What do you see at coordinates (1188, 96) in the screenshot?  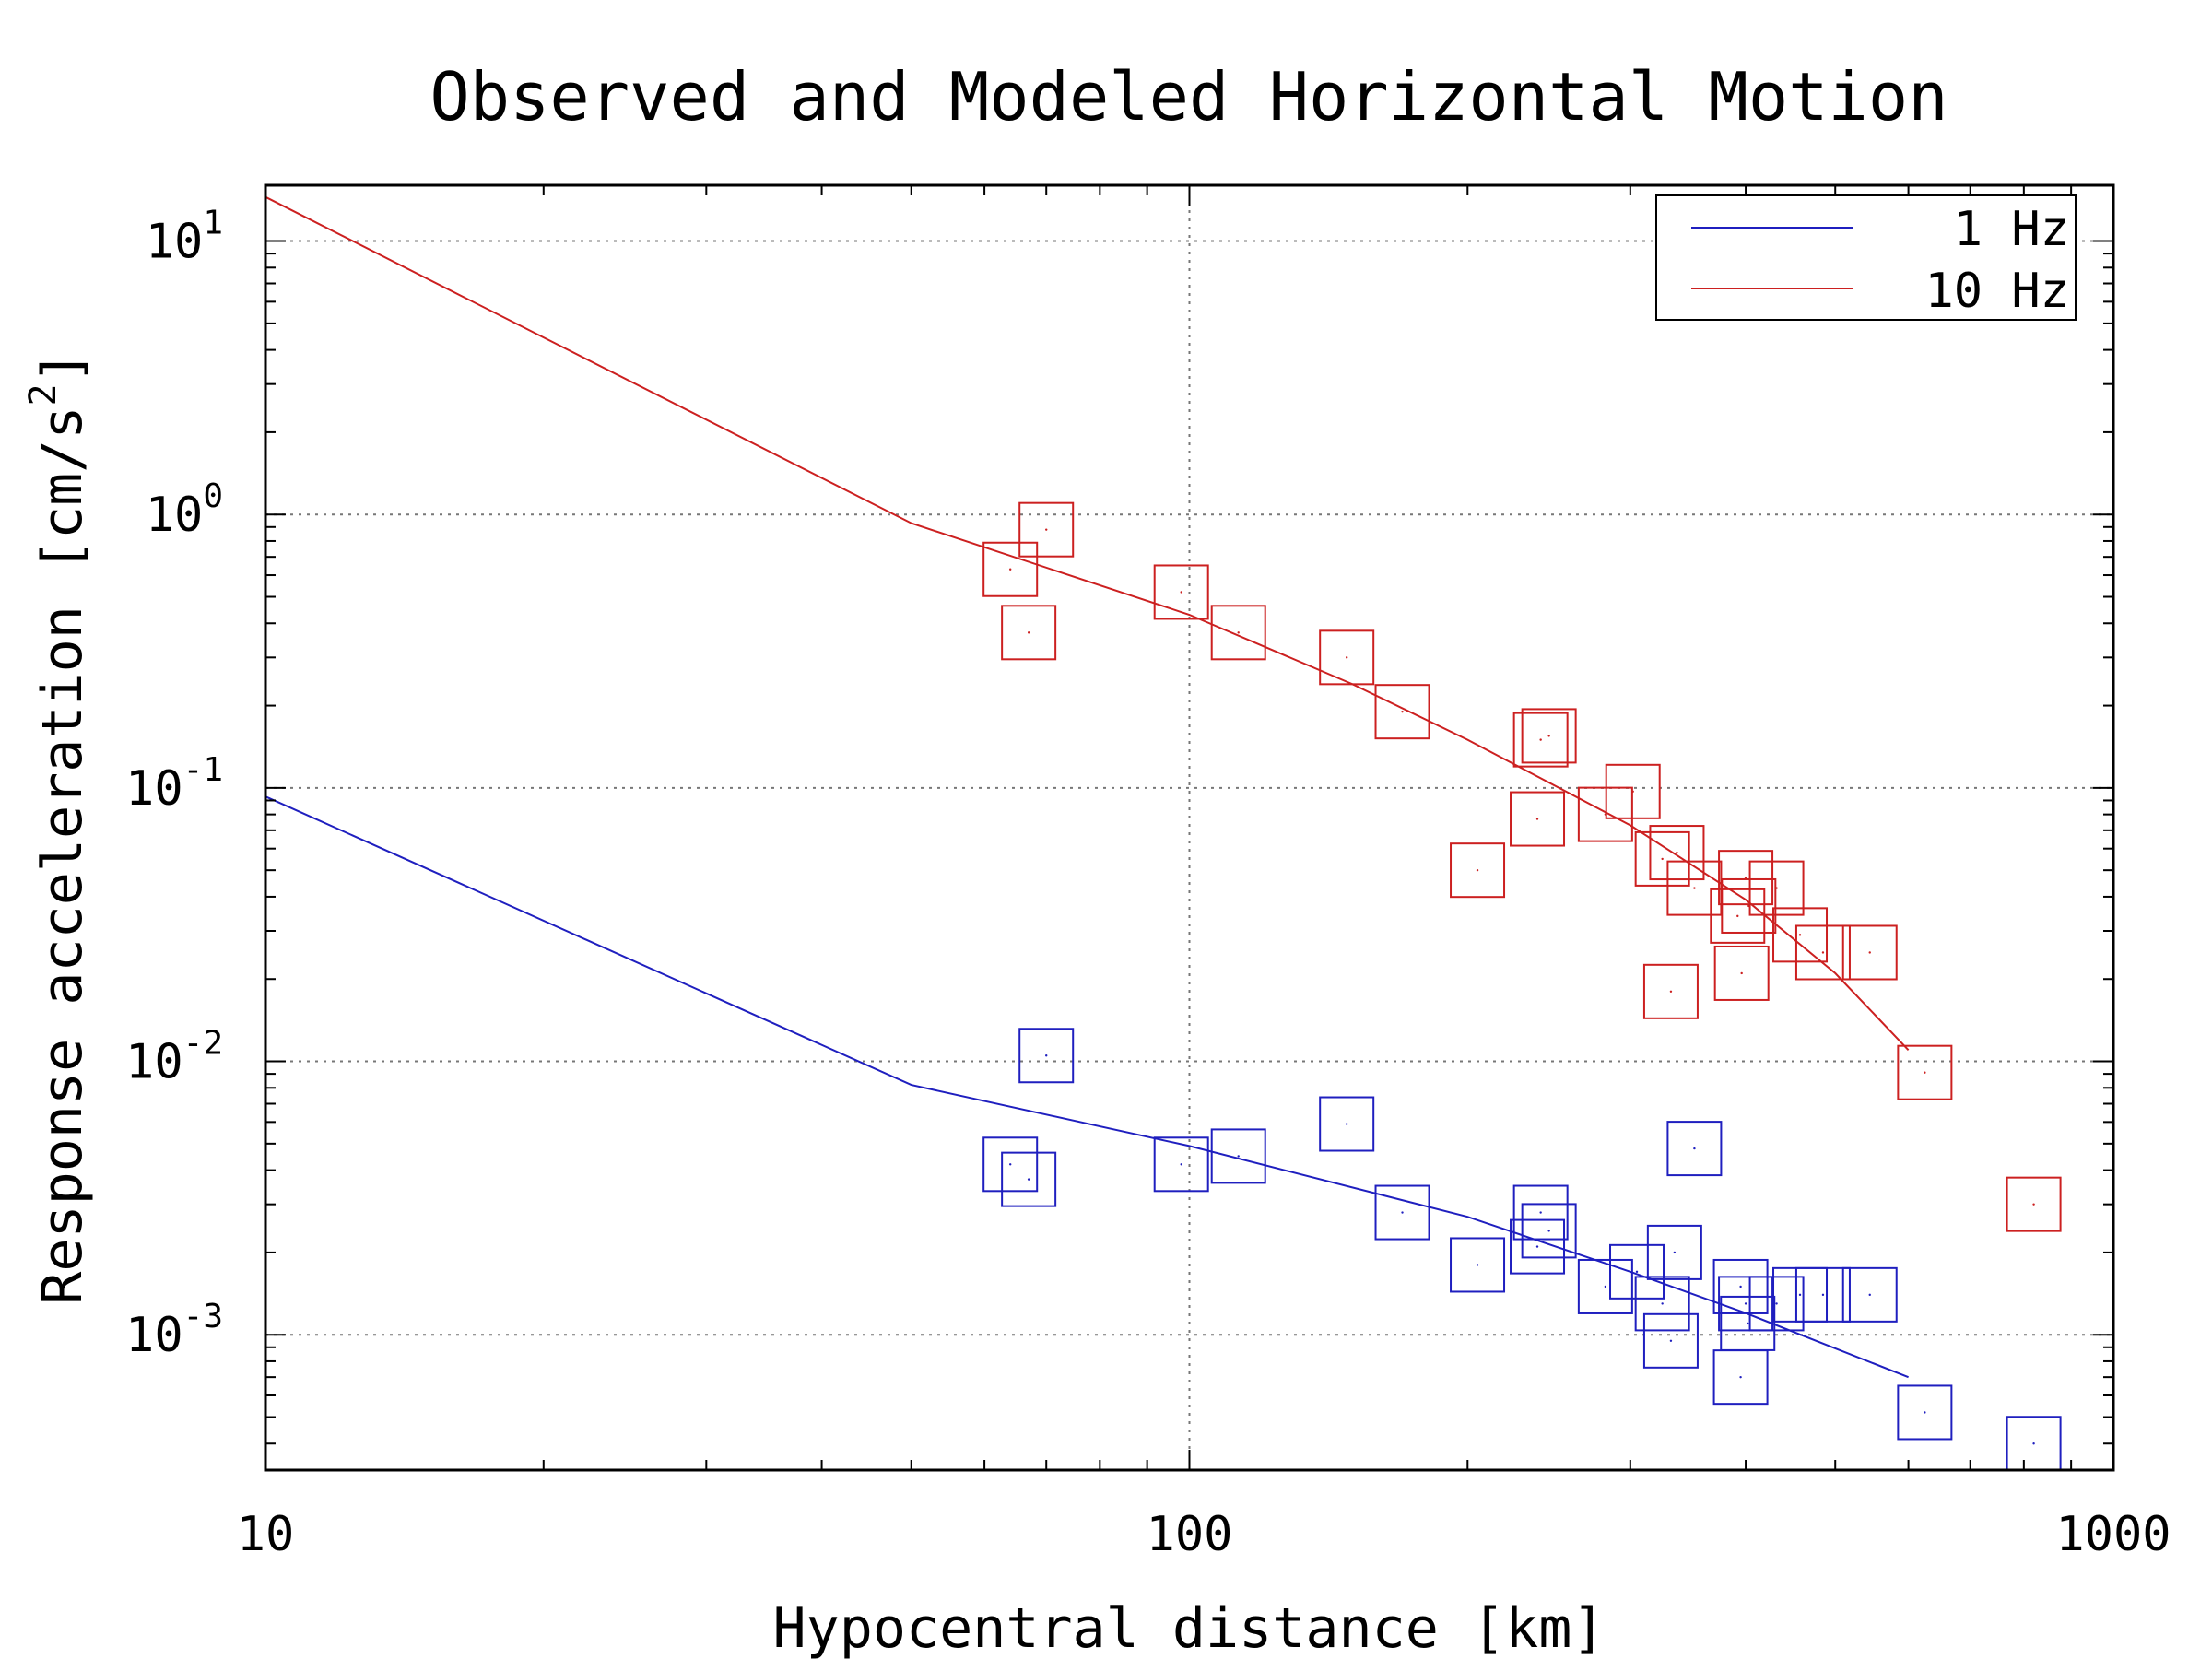 I see `chart-title: Observed and Modeled Horizontal Motion` at bounding box center [1188, 96].